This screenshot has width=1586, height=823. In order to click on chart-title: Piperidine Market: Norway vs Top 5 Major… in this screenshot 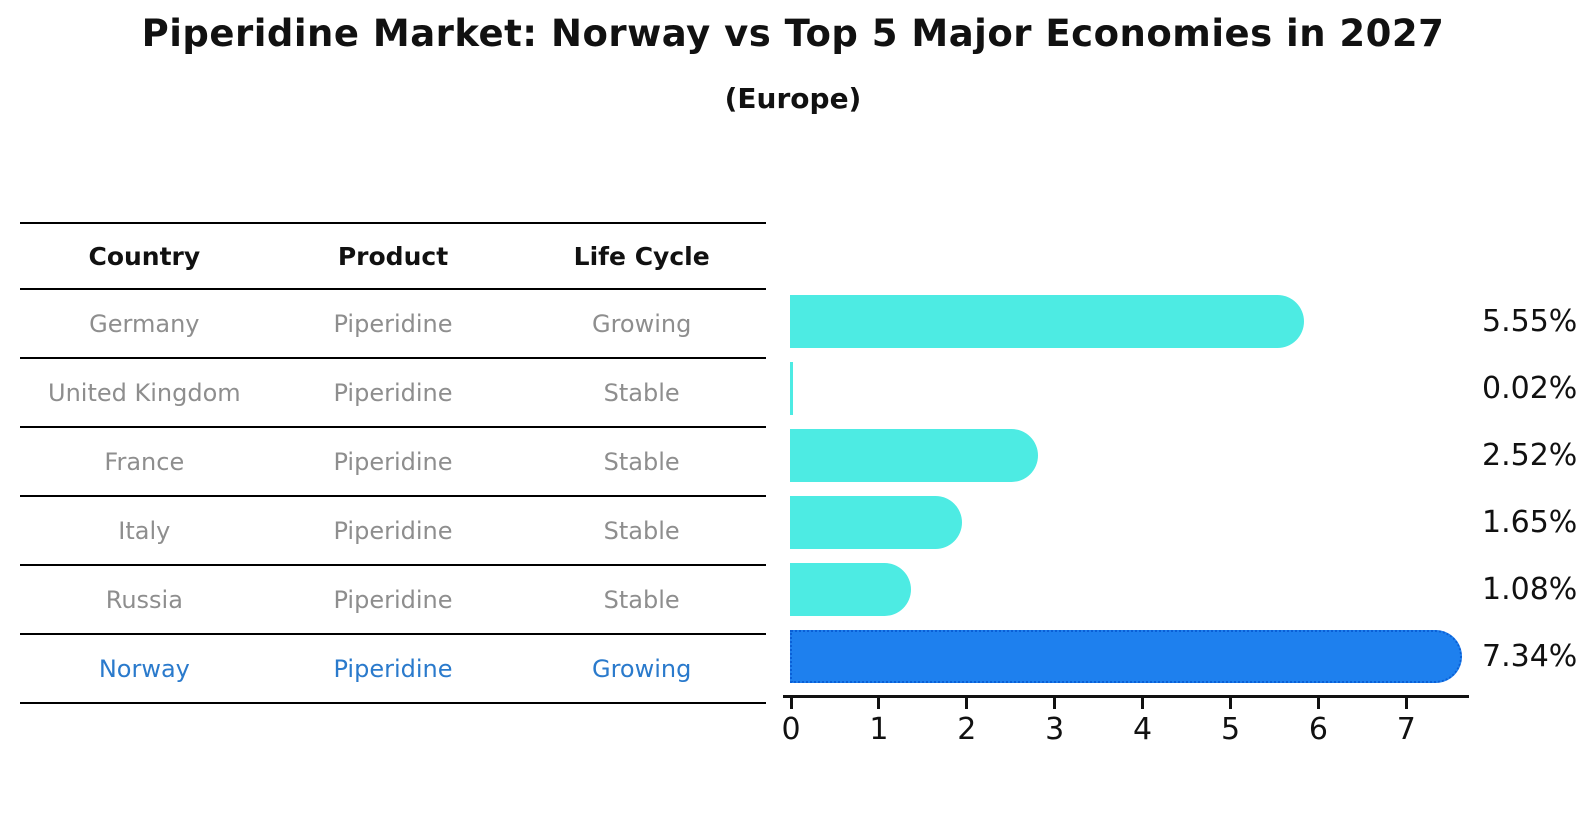, I will do `click(793, 33)`.